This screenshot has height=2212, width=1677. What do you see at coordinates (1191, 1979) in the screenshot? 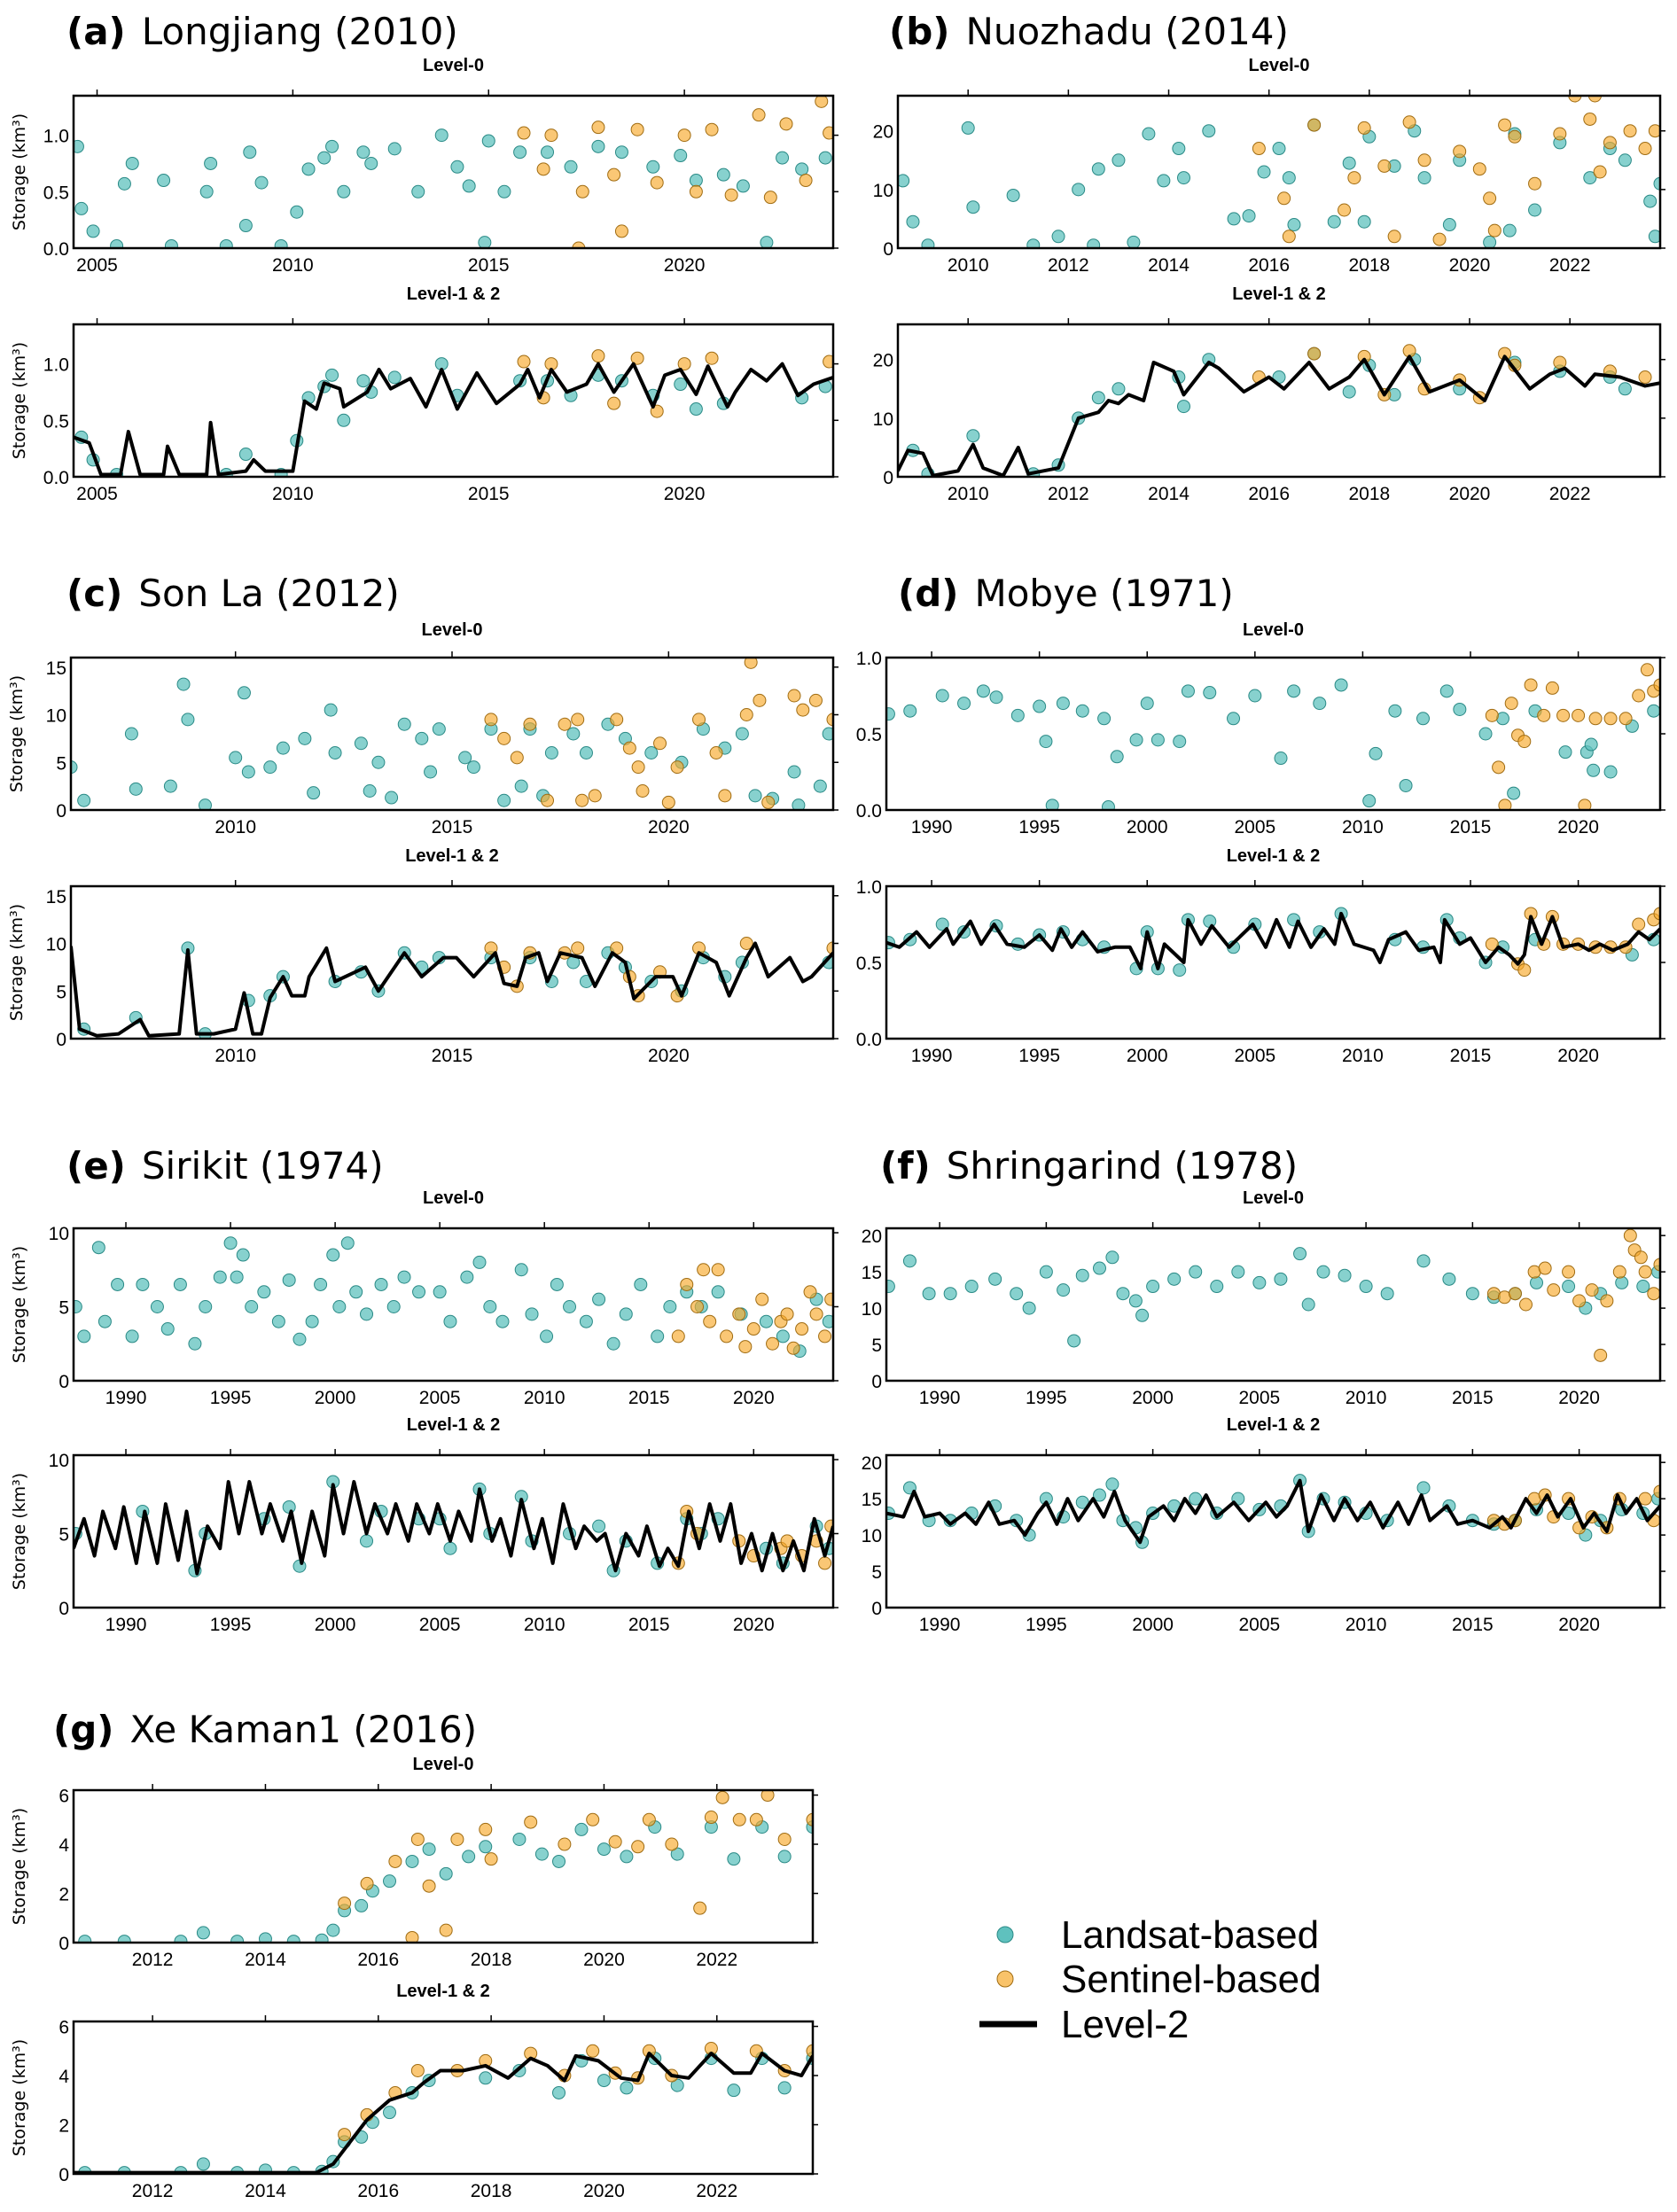
I see `legend-sentinel-label: Sentinel-based` at bounding box center [1191, 1979].